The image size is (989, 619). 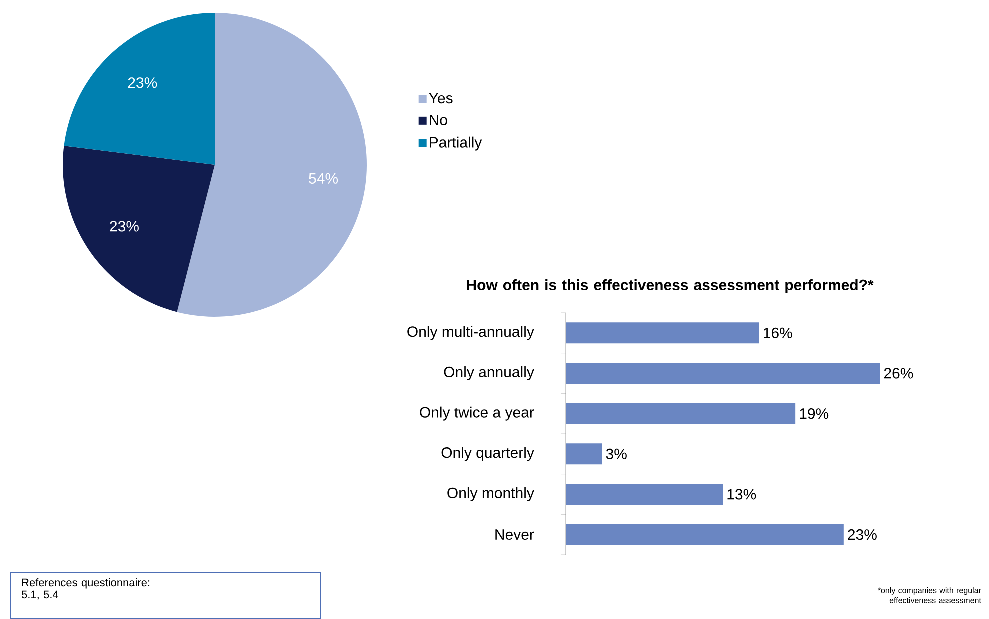 What do you see at coordinates (488, 454) in the screenshot?
I see `y-tick-label: Only quarterly` at bounding box center [488, 454].